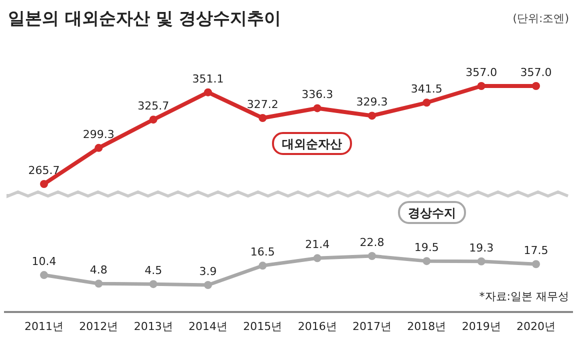  What do you see at coordinates (481, 326) in the screenshot?
I see `x-tick-label: 2019년` at bounding box center [481, 326].